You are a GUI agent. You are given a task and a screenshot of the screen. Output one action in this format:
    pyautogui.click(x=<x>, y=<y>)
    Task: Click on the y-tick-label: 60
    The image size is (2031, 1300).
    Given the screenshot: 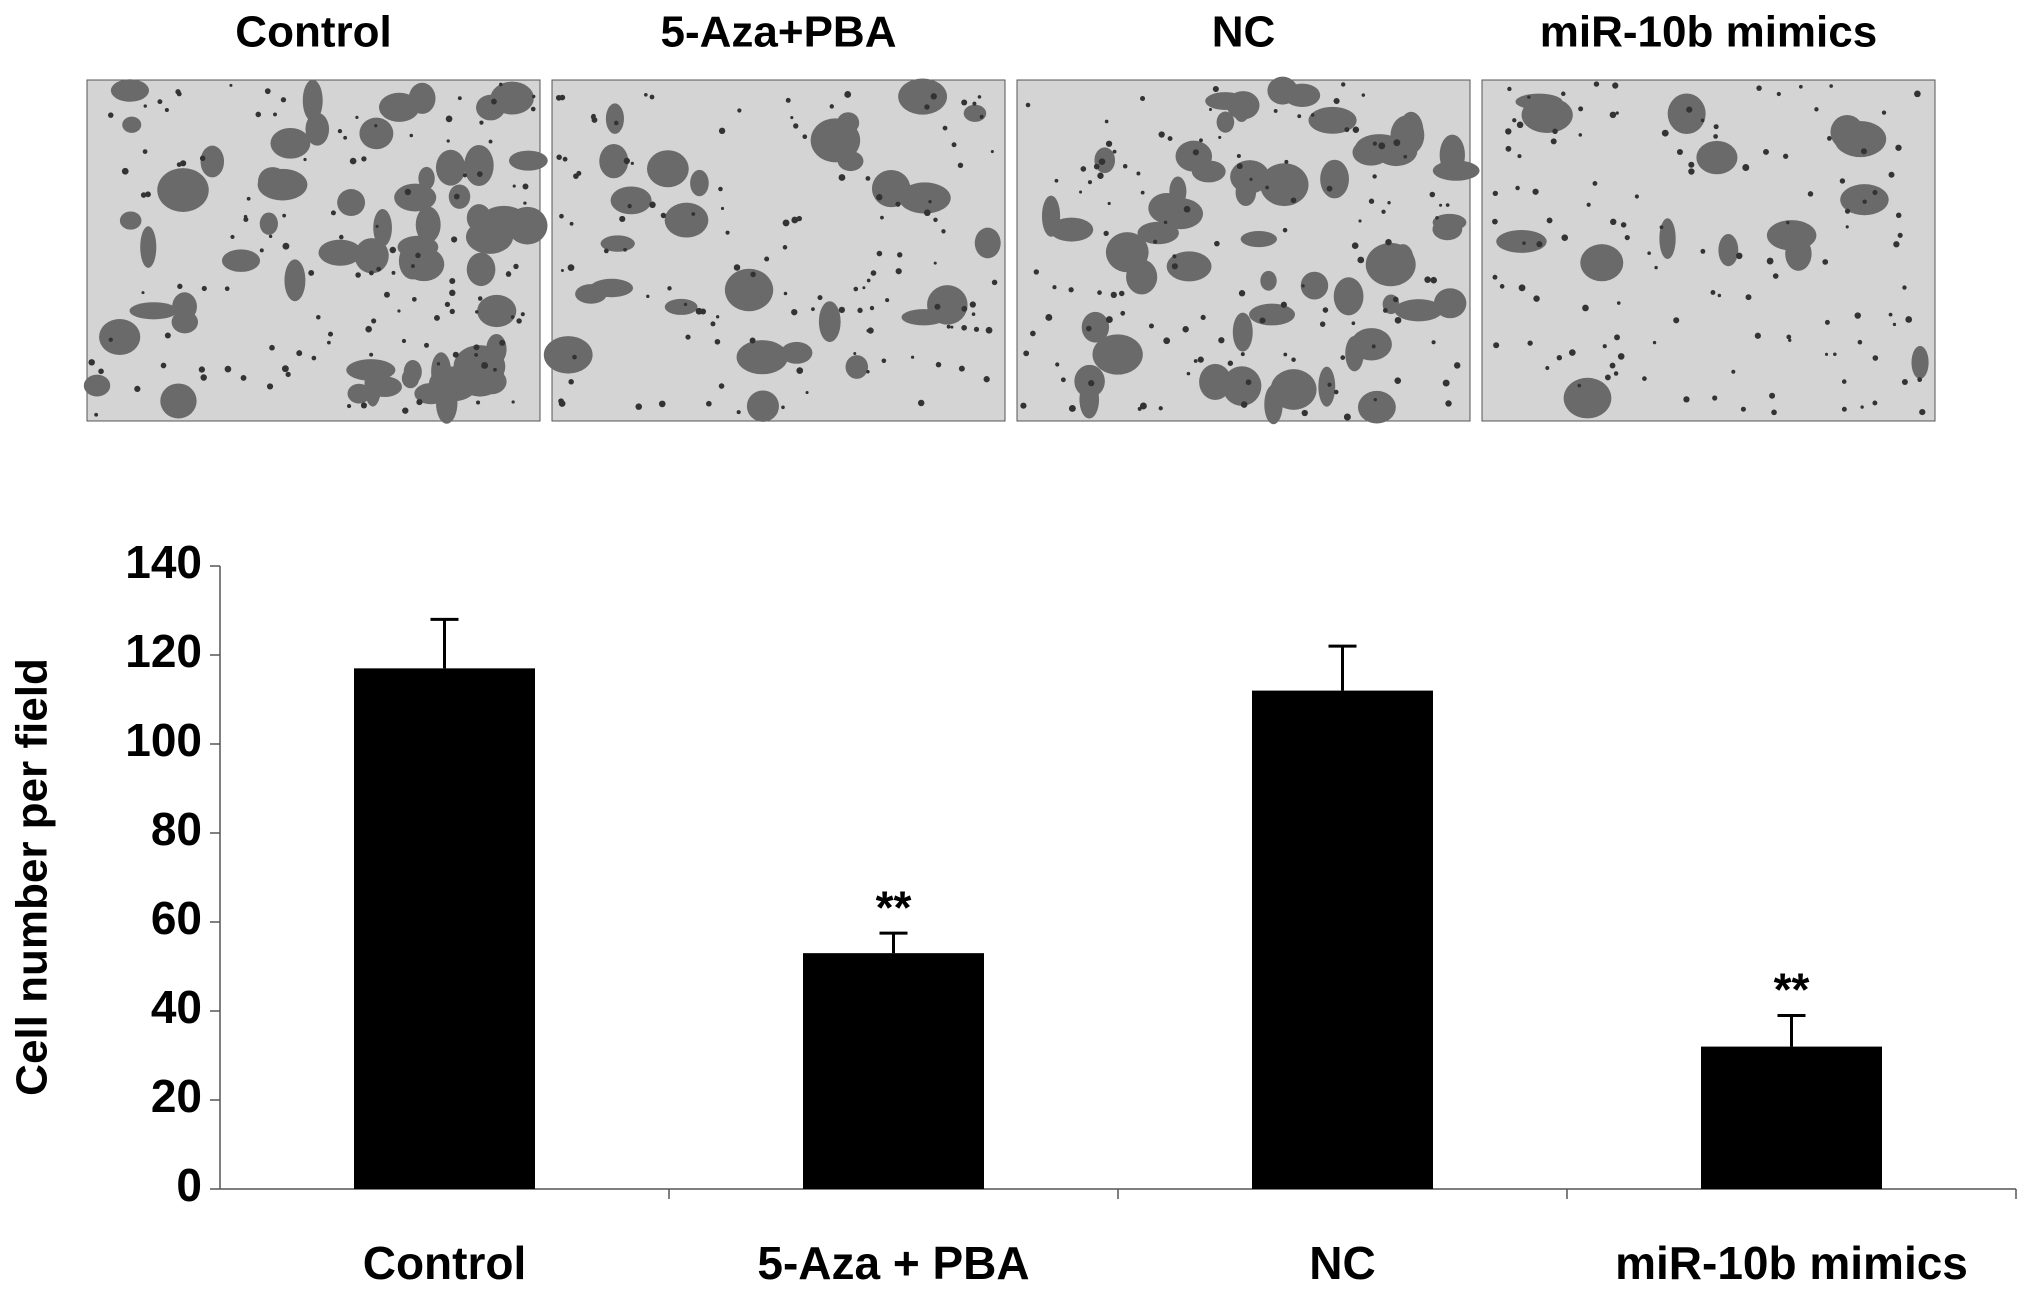 What is the action you would take?
    pyautogui.click(x=176, y=918)
    